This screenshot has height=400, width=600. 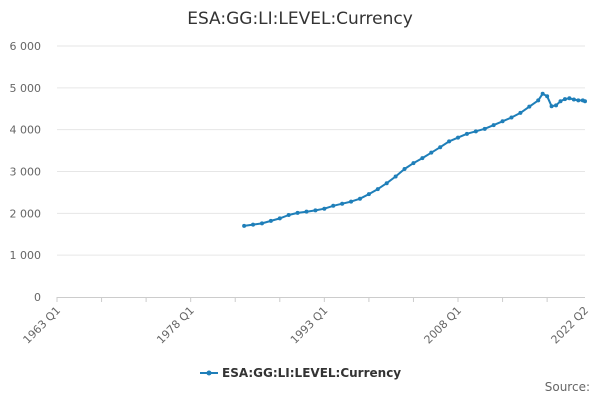 I want to click on x-axis: 1963 Q1 1978 Q1 1993 Q1 2008 Q1 2022 Q2, so click(x=306, y=322).